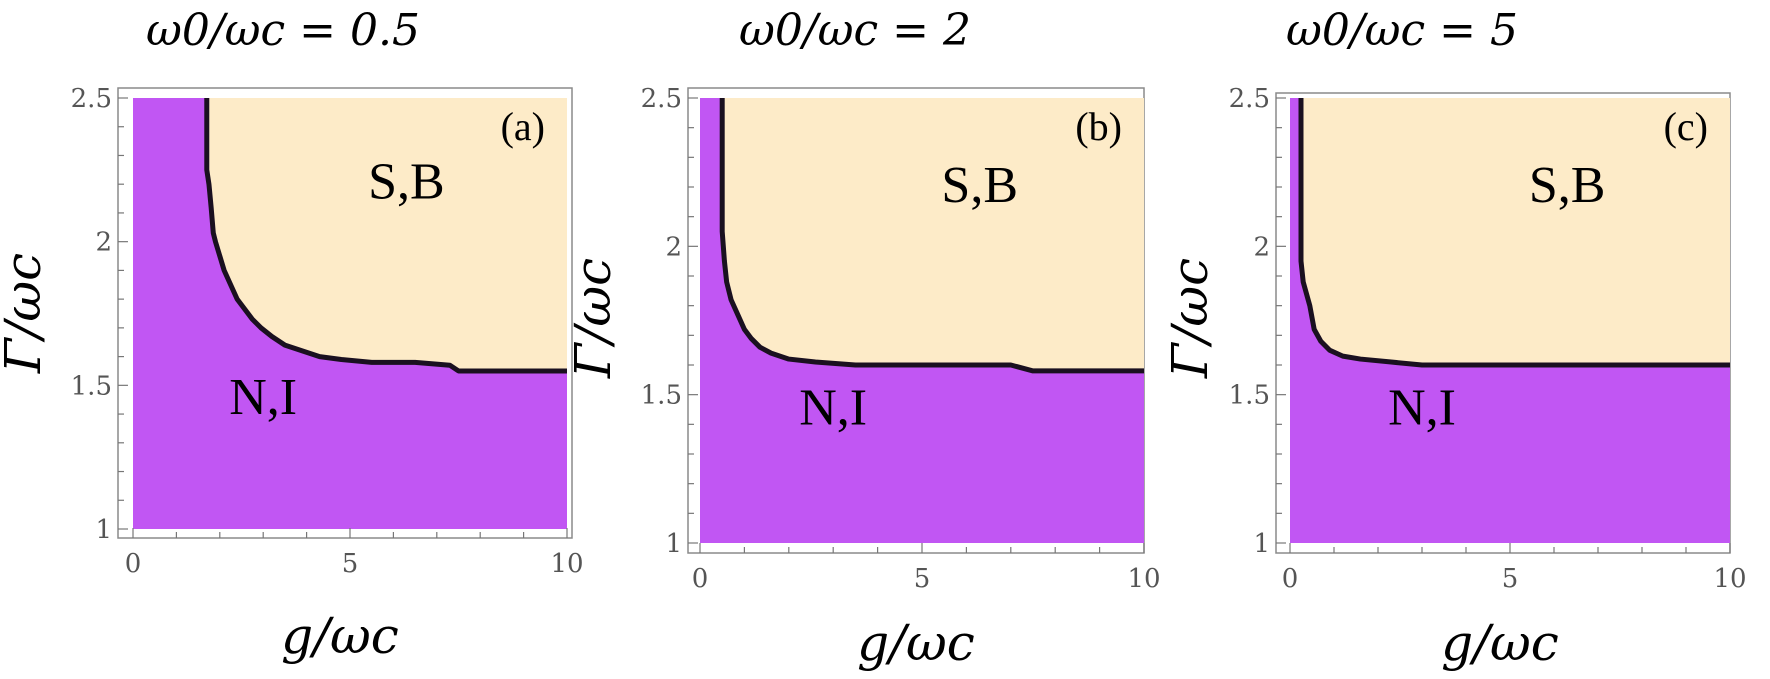 This screenshot has width=1770, height=679. I want to click on panel-title: ω0/ωc = 5, so click(1402, 30).